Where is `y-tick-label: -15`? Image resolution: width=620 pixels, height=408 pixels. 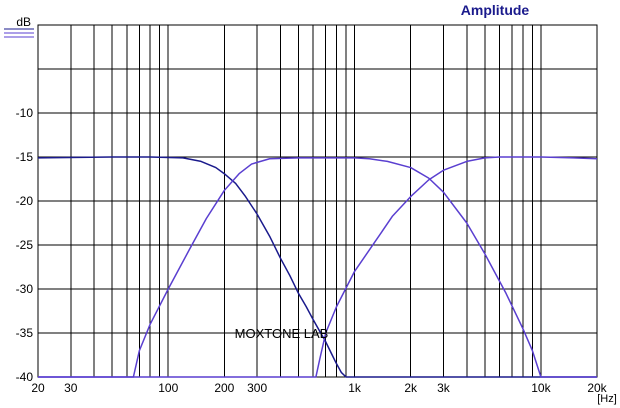
y-tick-label: -15 is located at coordinates (25, 157).